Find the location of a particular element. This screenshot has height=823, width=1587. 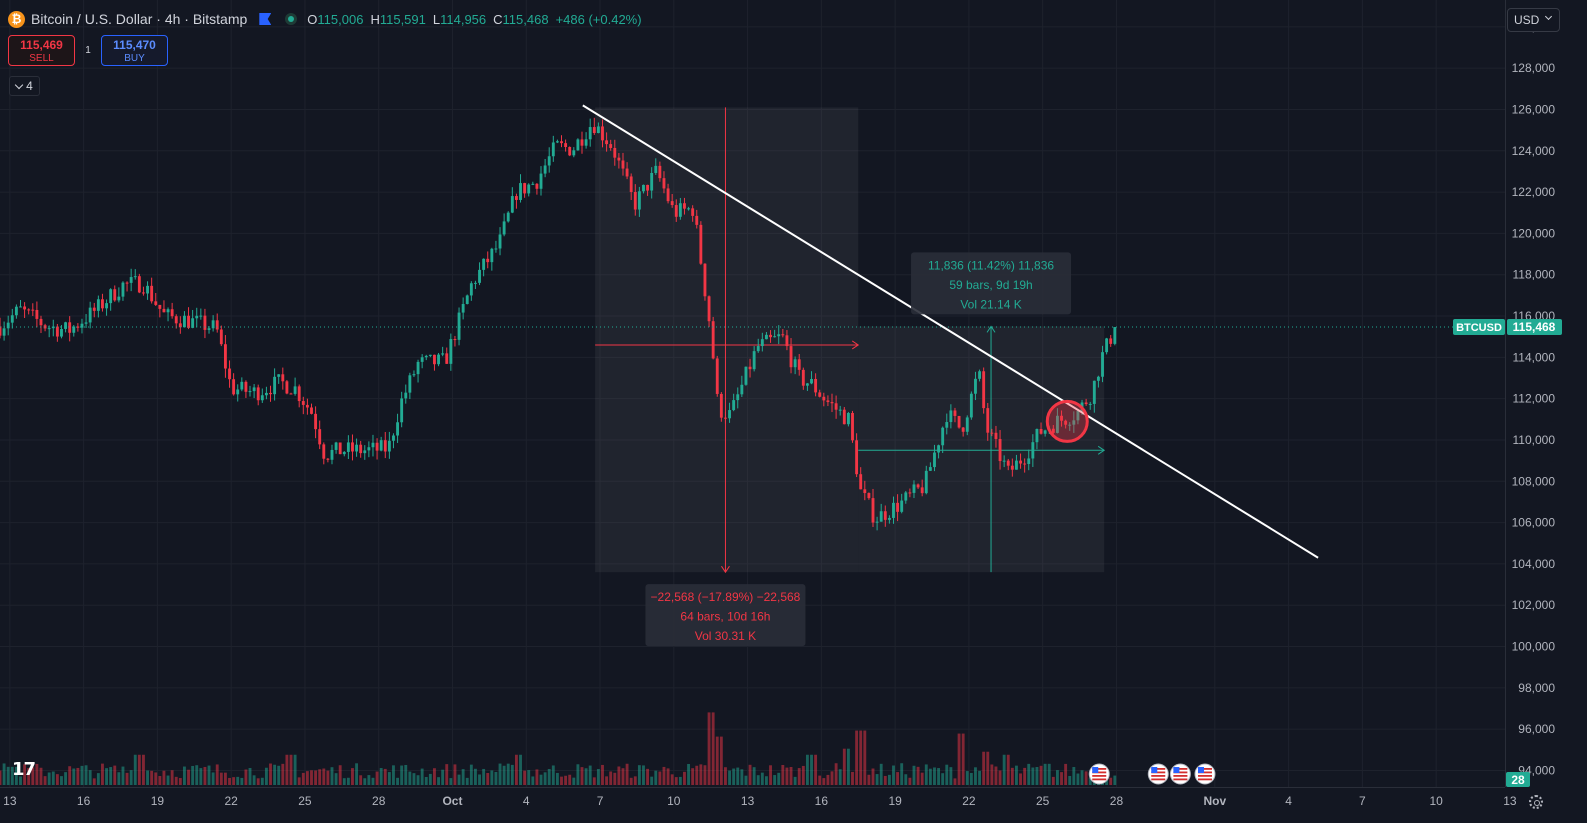

buy-button: 115,470 BUY is located at coordinates (134, 50).